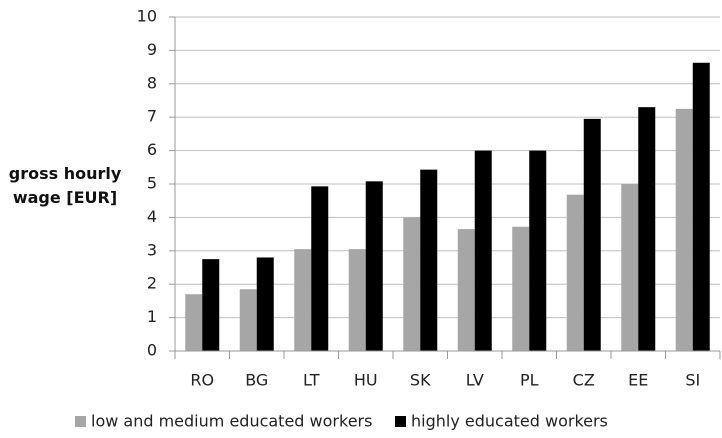  I want to click on y-tick-label: 5, so click(152, 183).